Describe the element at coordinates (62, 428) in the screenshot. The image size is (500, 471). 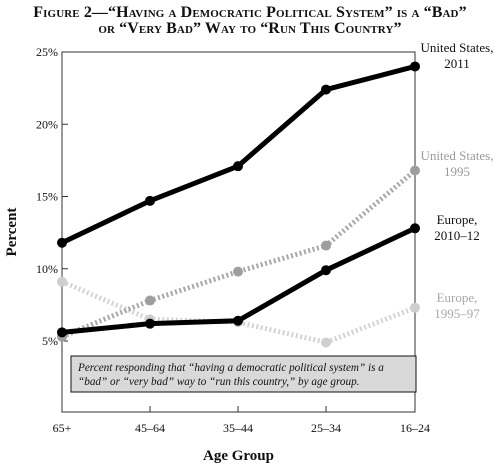
I see `x-tick-label: 65+` at that location.